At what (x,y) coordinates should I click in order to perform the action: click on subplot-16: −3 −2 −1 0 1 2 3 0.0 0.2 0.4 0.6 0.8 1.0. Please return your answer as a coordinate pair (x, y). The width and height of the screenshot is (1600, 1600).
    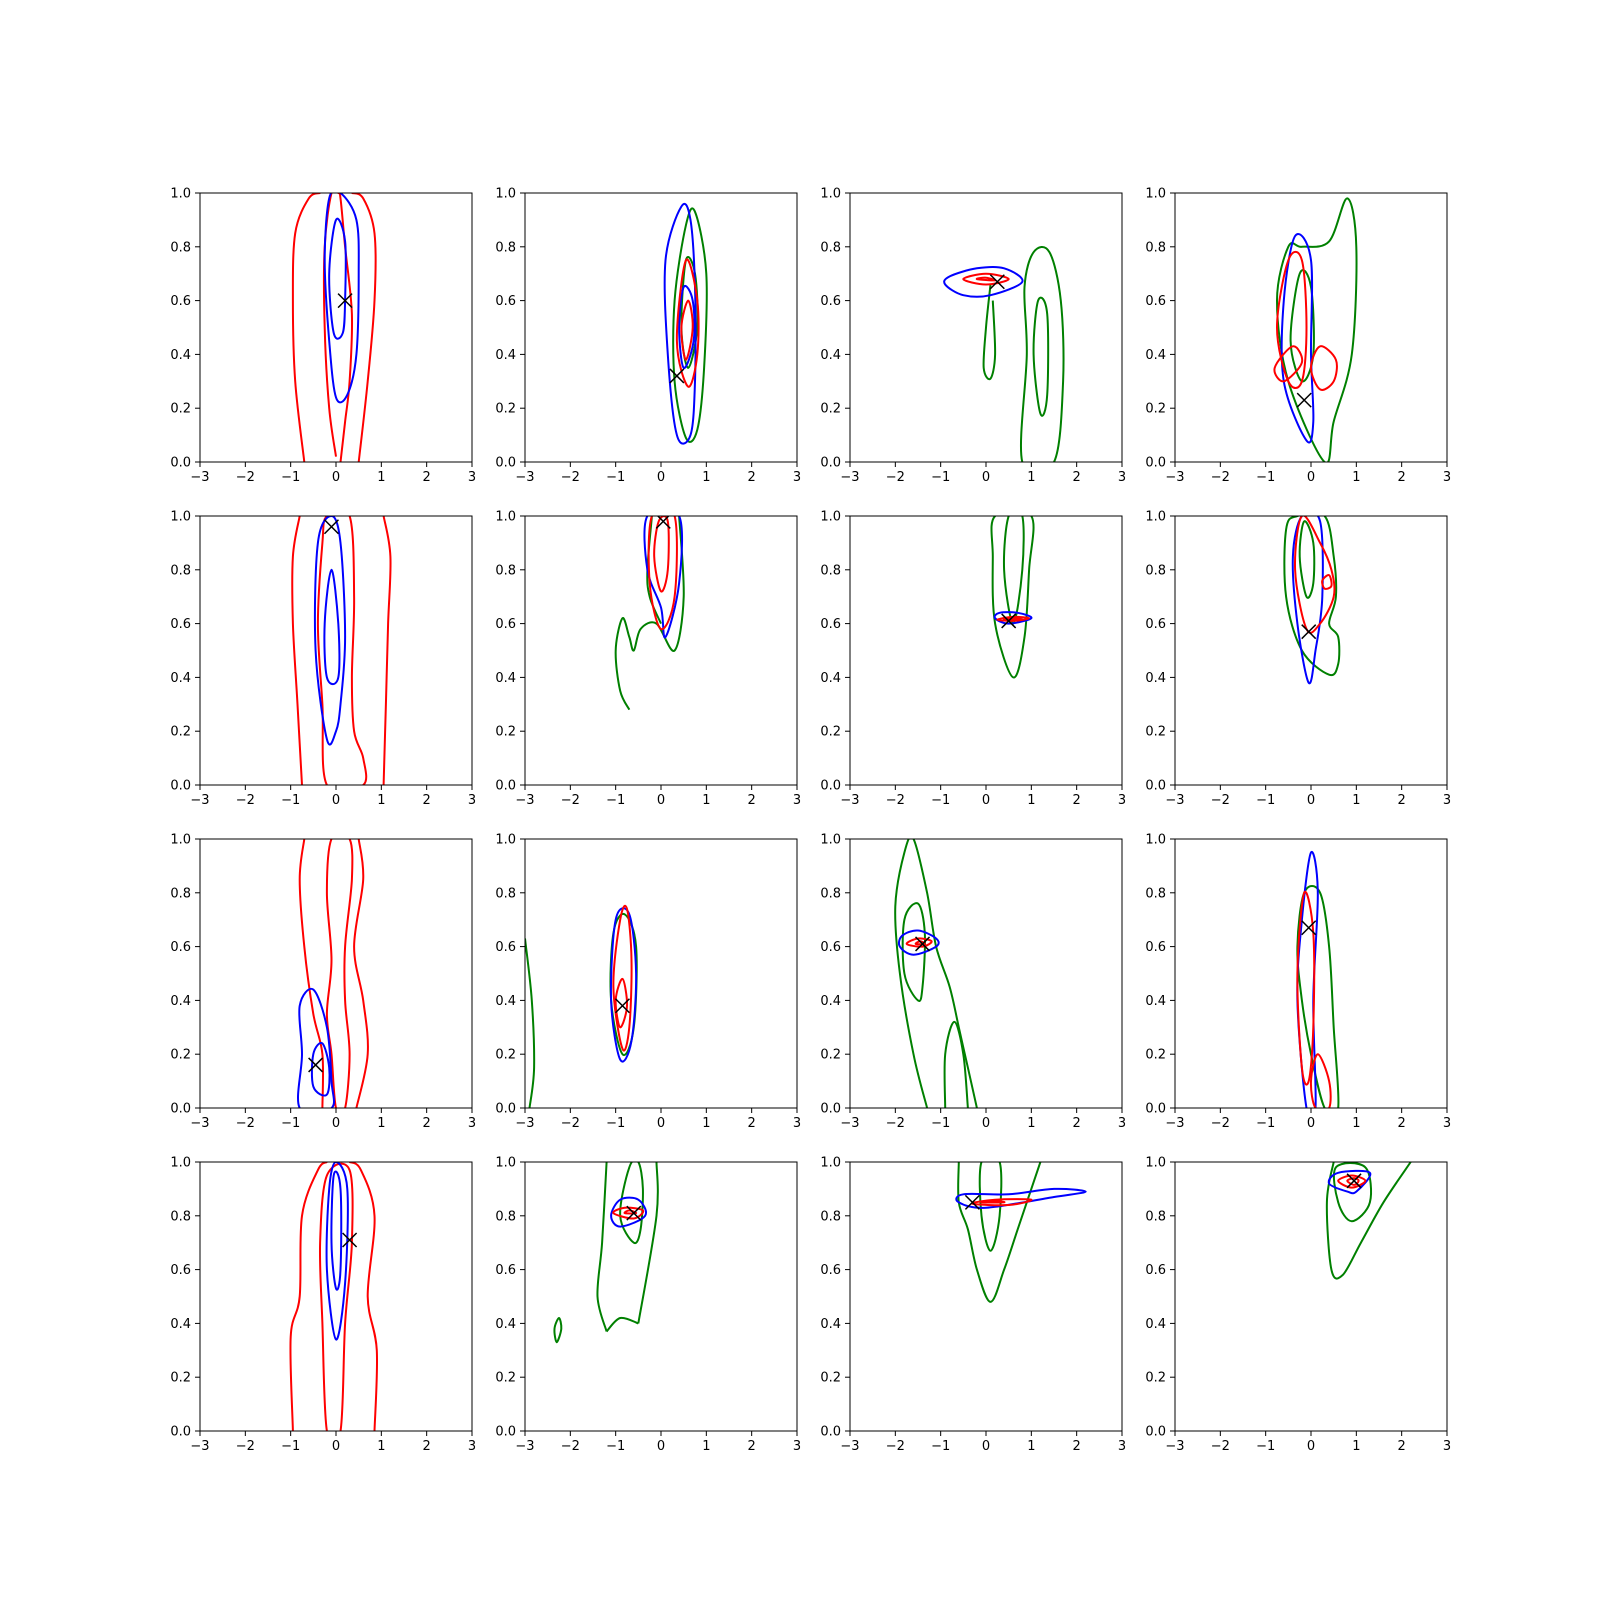
    Looking at the image, I should click on (1298, 1305).